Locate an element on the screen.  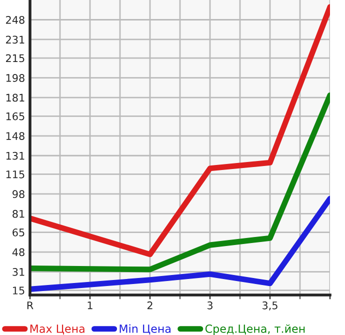
y-tick-label: 248 is located at coordinates (15, 20).